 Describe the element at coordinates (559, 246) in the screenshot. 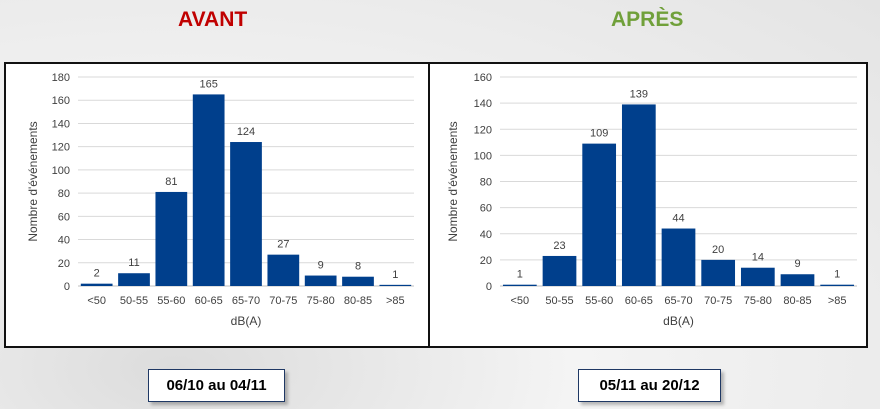

I see `data-label: 23` at that location.